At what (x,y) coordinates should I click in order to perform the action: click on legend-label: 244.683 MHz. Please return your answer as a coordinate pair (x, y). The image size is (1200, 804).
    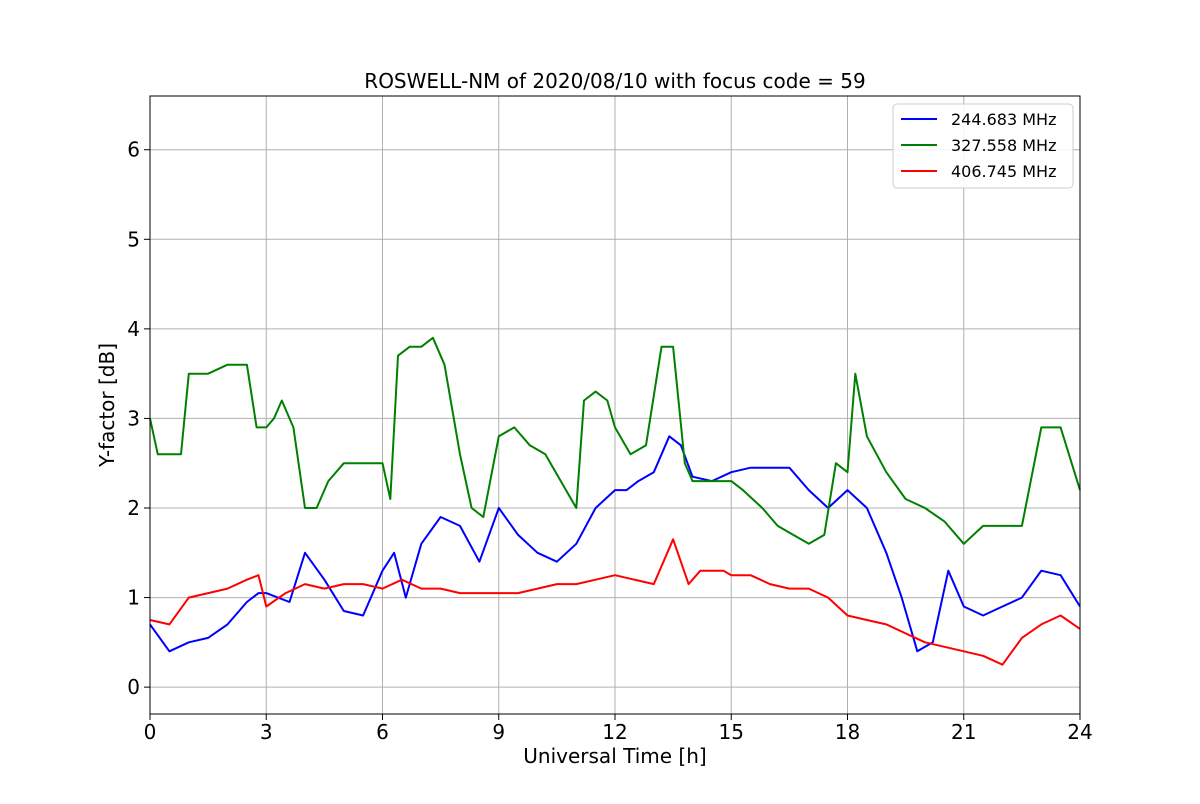
    Looking at the image, I should click on (1003, 119).